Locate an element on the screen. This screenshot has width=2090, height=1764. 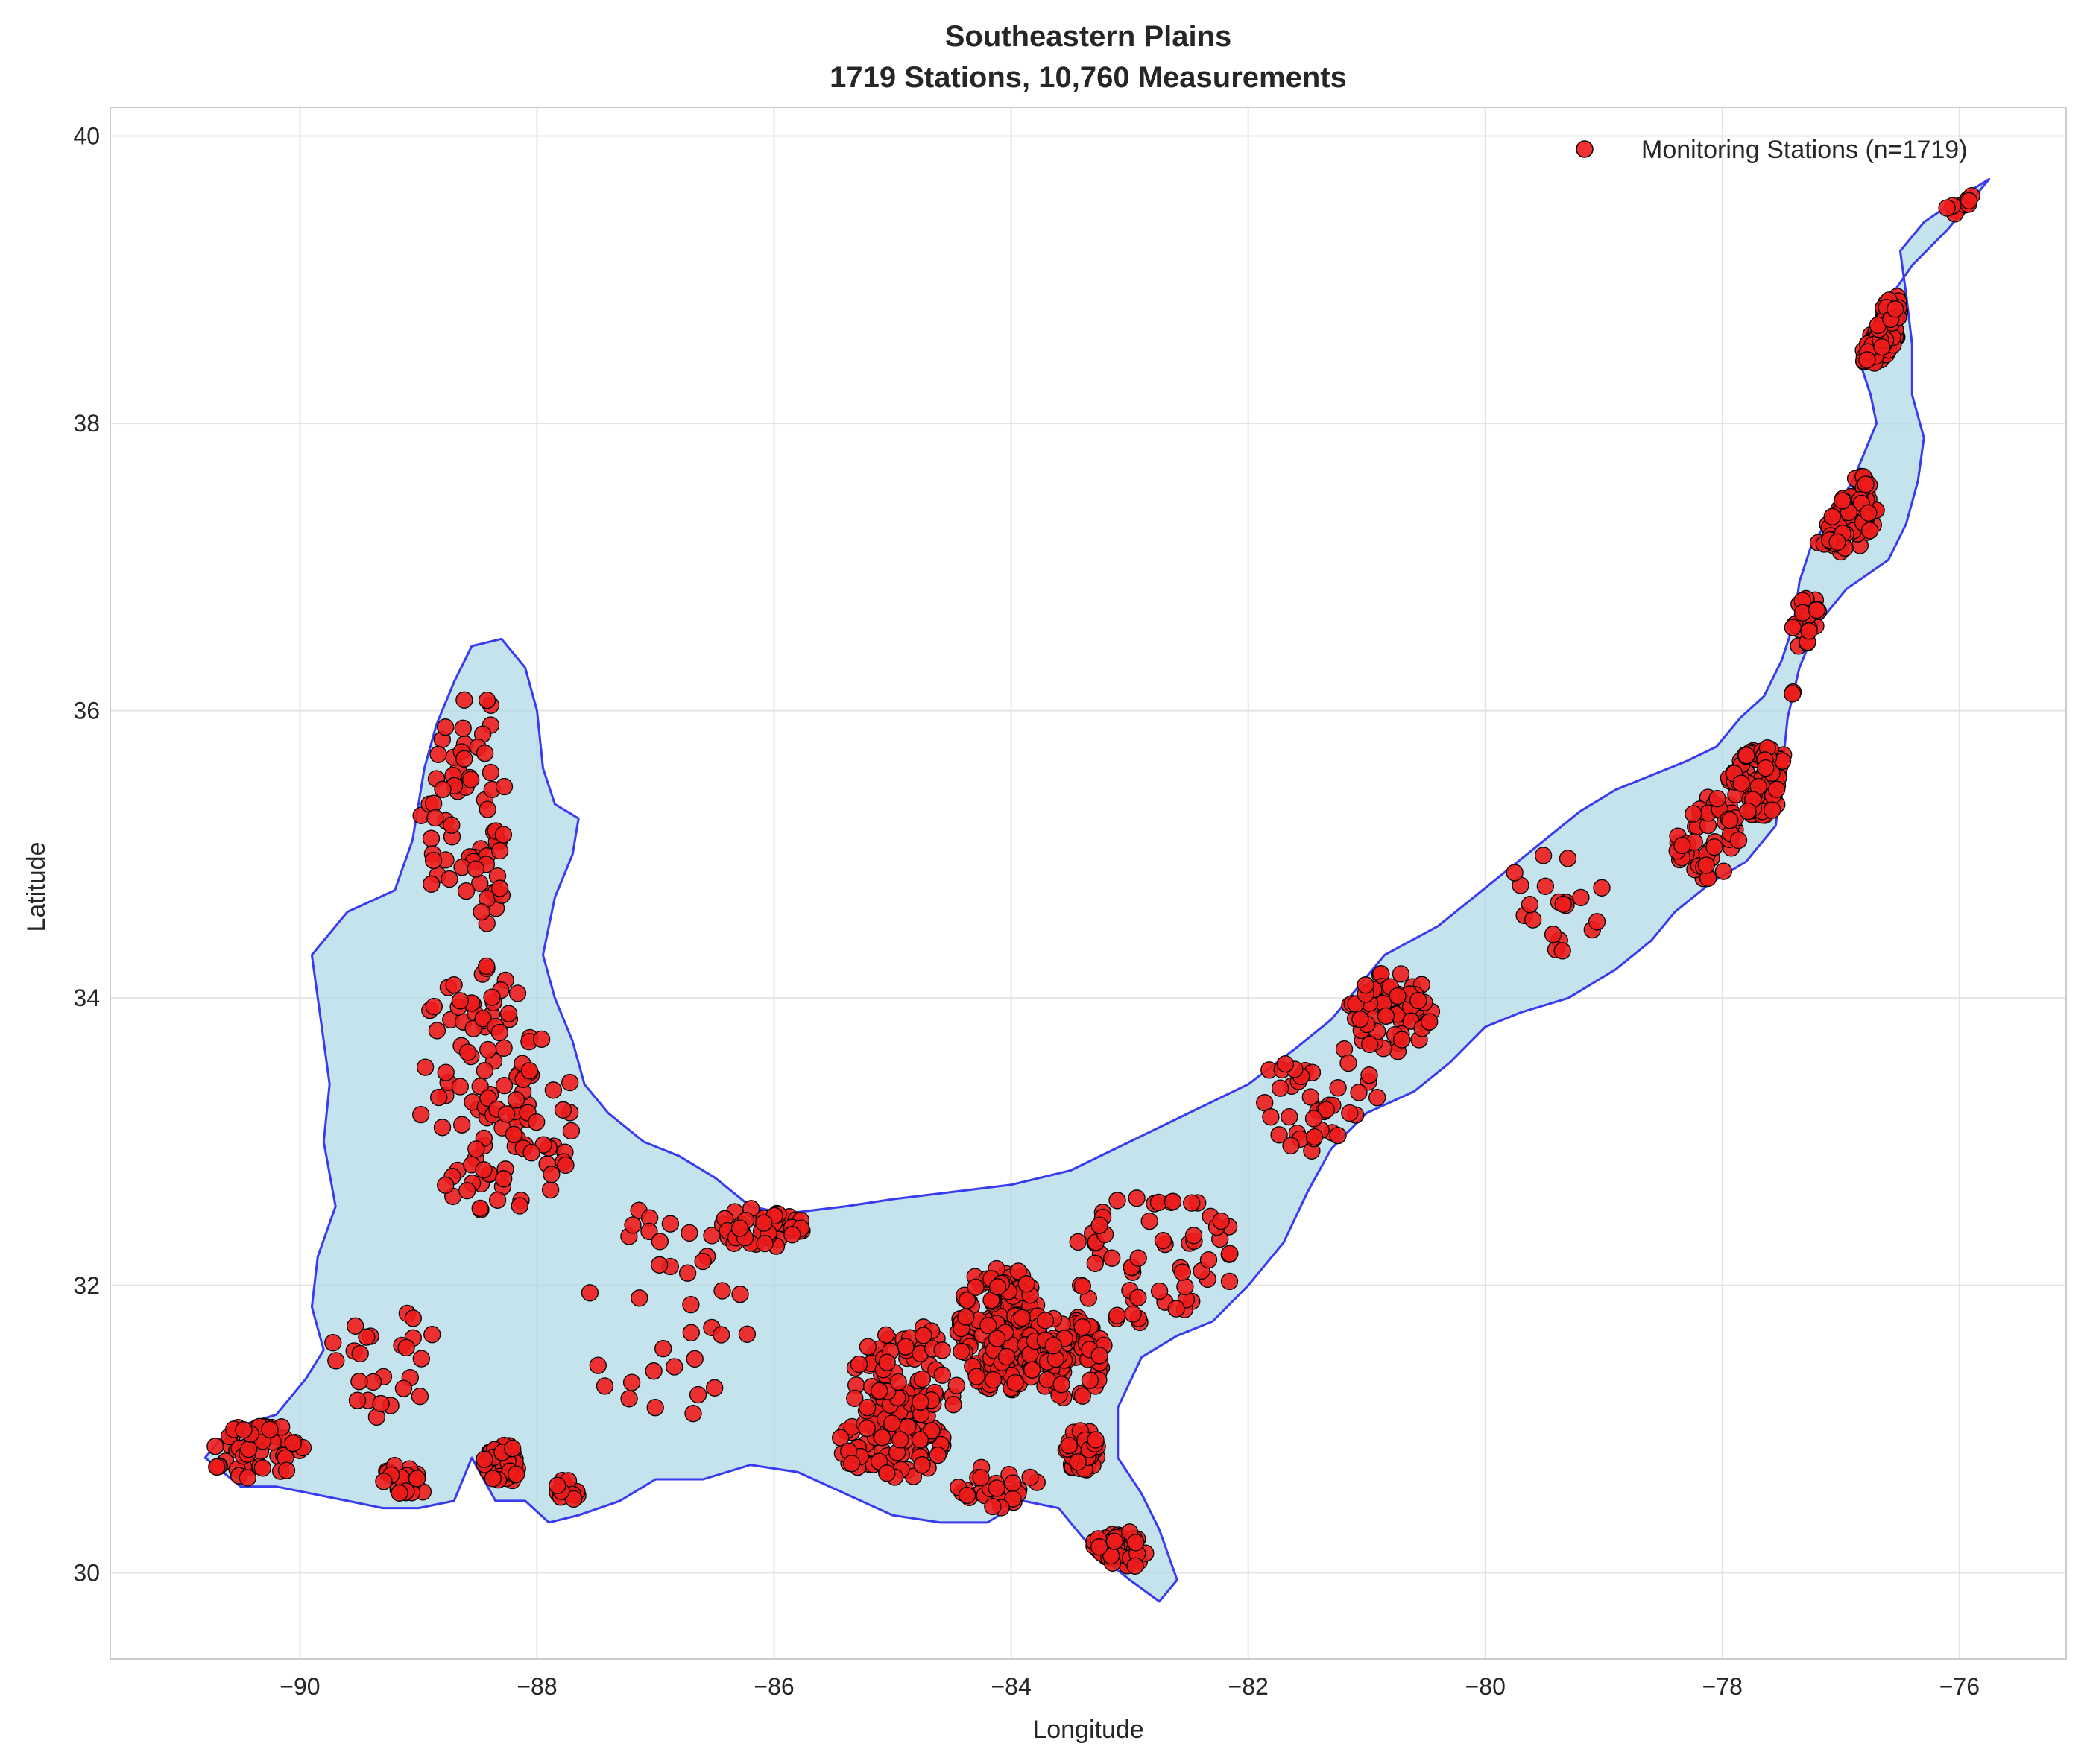
x-tick-label: −84 is located at coordinates (1011, 1687).